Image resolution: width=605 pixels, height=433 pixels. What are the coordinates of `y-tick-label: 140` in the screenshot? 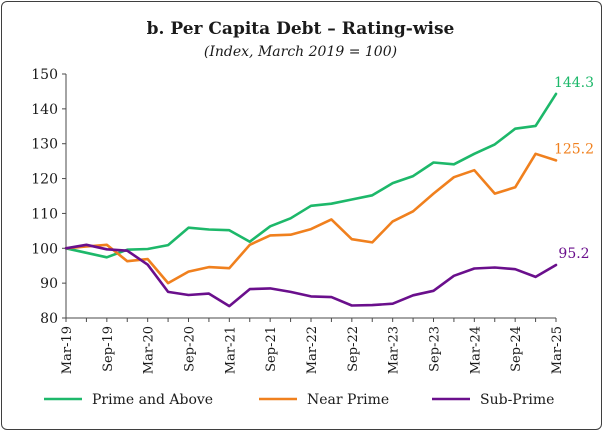 It's located at (44, 110).